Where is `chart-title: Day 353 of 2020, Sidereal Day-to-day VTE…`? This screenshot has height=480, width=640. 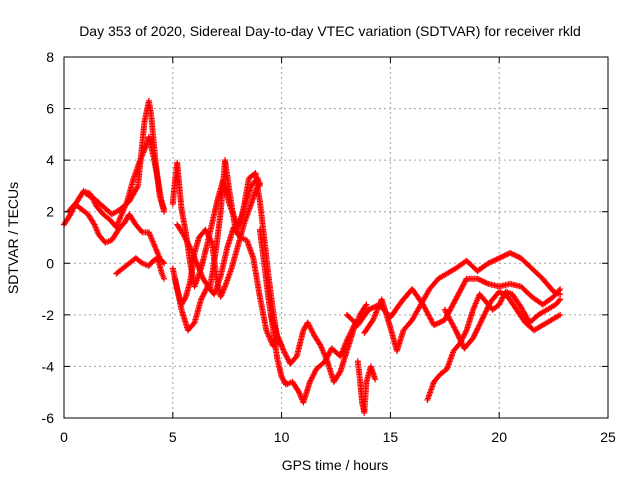
chart-title: Day 353 of 2020, Sidereal Day-to-day VTE… is located at coordinates (330, 31).